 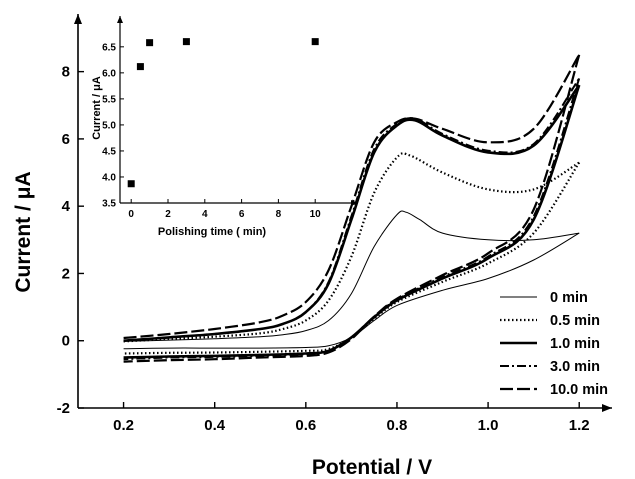 What do you see at coordinates (215, 425) in the screenshot?
I see `x-tick-label: 0.4` at bounding box center [215, 425].